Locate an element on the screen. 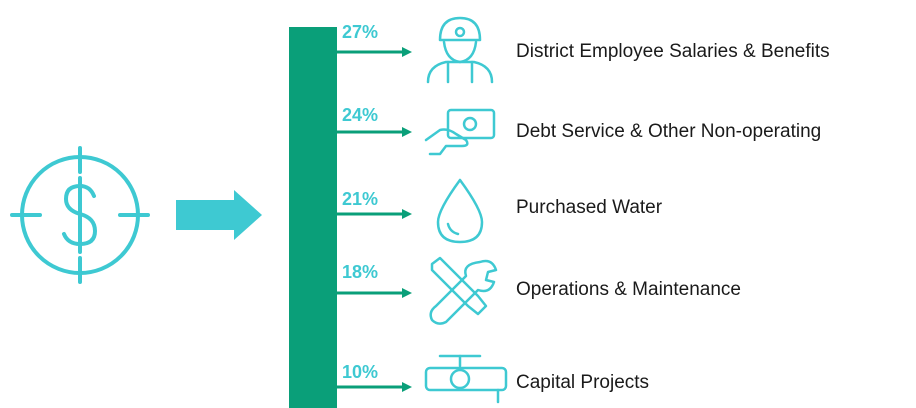 The height and width of the screenshot is (408, 916). category-label: Capital Projects is located at coordinates (582, 382).